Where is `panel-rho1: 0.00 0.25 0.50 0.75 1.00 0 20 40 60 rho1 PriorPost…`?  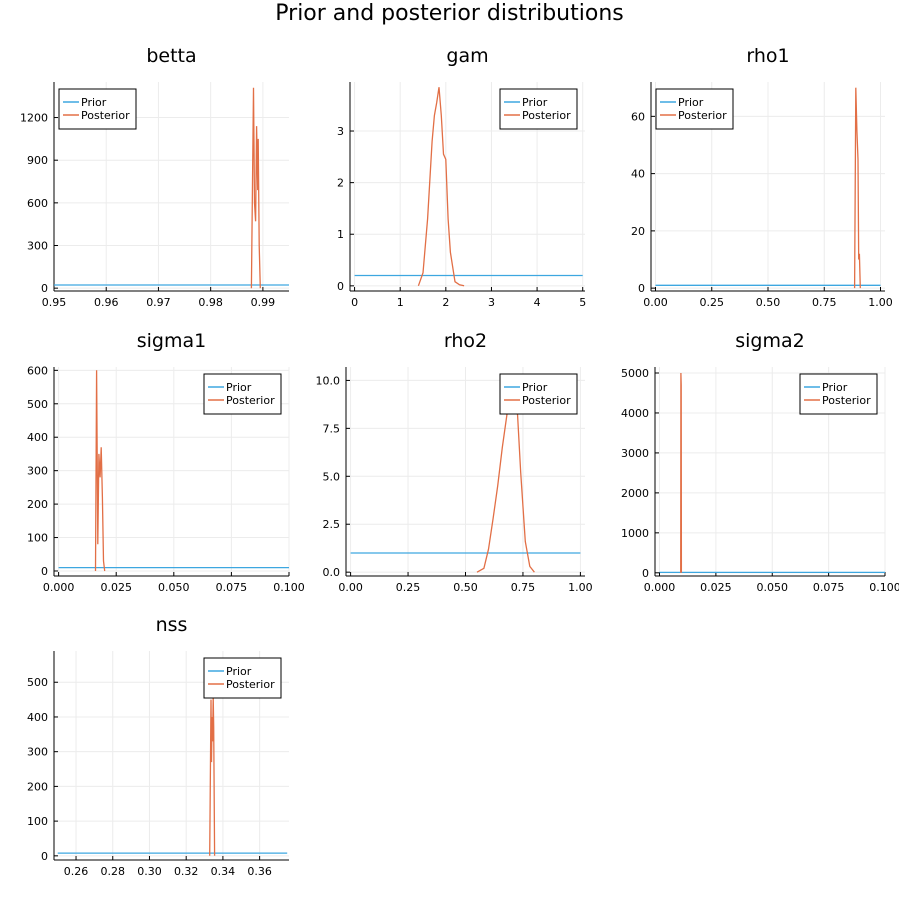 panel-rho1: 0.00 0.25 0.50 0.75 1.00 0 20 40 60 rho1 PriorPost… is located at coordinates (762, 177).